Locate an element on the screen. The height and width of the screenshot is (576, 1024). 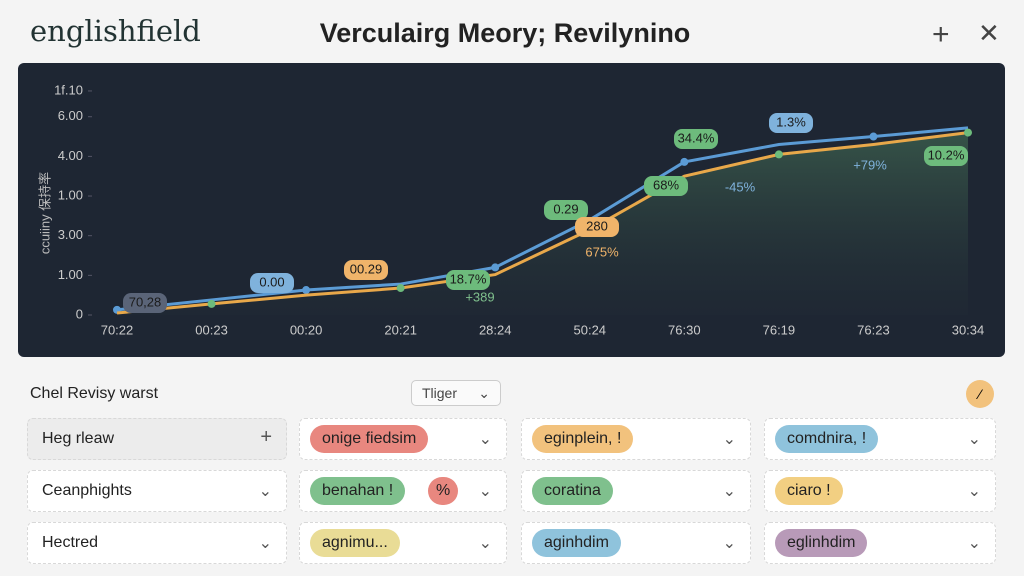
tag-cell: benahan !% ⌄ is located at coordinates (403, 491).